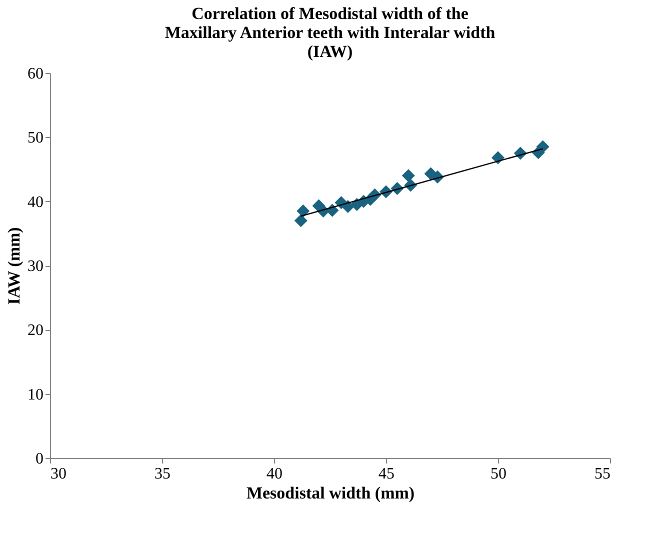  I want to click on y-axis-title: IAW (mm), so click(14, 266).